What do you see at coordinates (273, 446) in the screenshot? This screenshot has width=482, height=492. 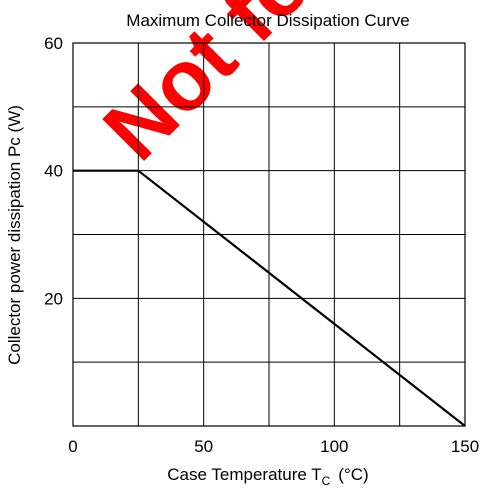 I see `x-tick-labels: 0 50 100 150` at bounding box center [273, 446].